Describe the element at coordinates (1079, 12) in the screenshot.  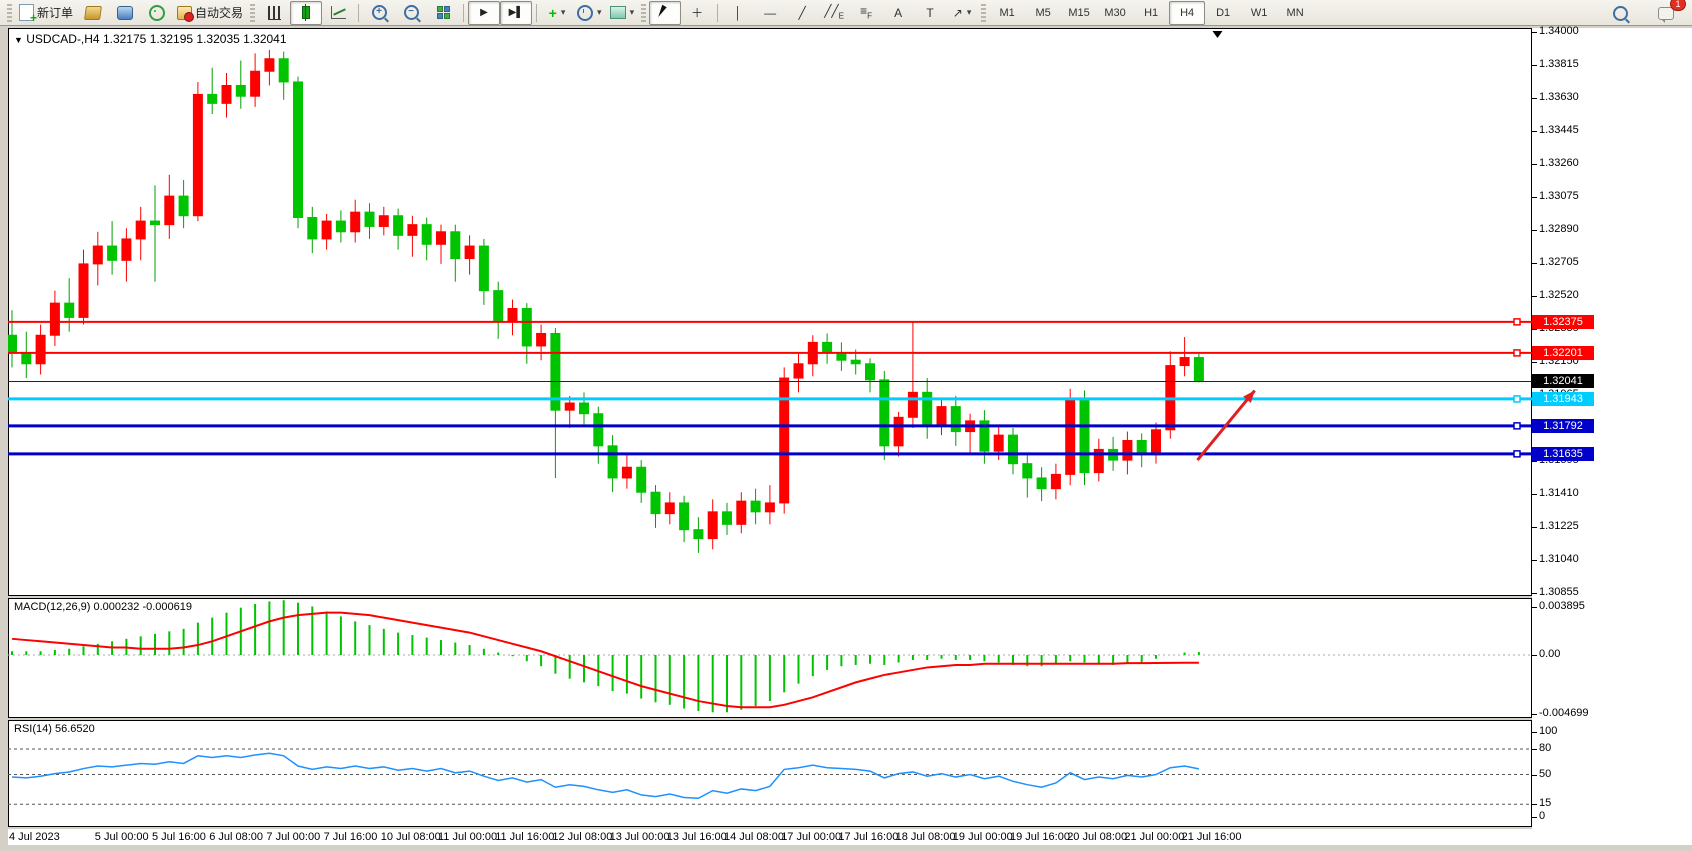
I see `timeframe-m15: M15` at that location.